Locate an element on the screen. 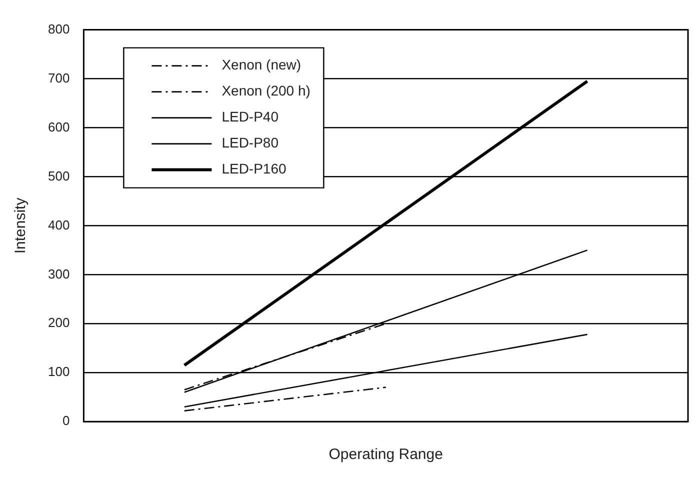 Image resolution: width=700 pixels, height=477 pixels. y-axis-title: Intensity is located at coordinates (21, 225).